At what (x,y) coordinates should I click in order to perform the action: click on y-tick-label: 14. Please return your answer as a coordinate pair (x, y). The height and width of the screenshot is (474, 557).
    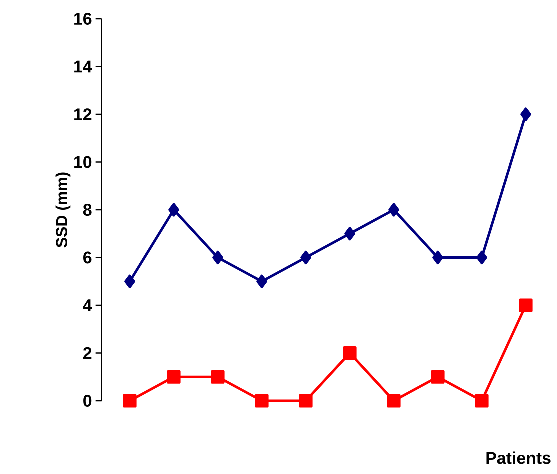
    Looking at the image, I should click on (83, 66).